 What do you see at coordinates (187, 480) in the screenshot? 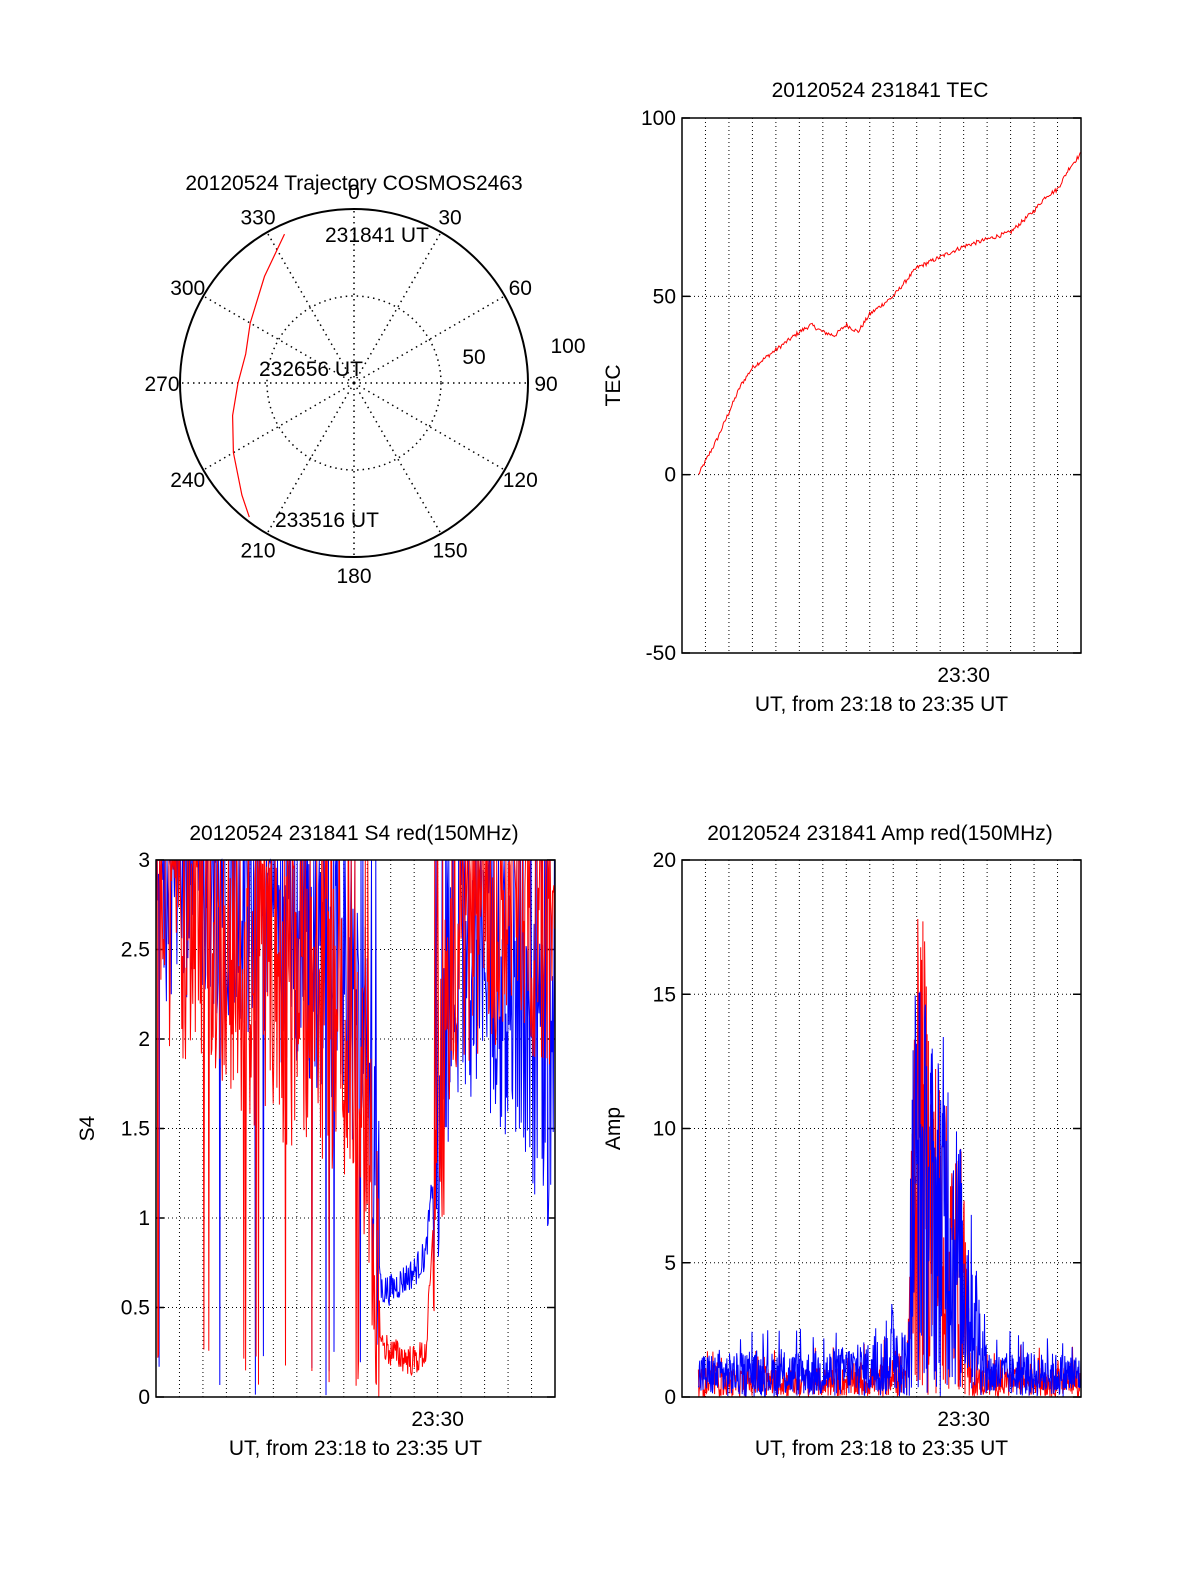
I see `polar-azimuth-label-240: 240` at bounding box center [187, 480].